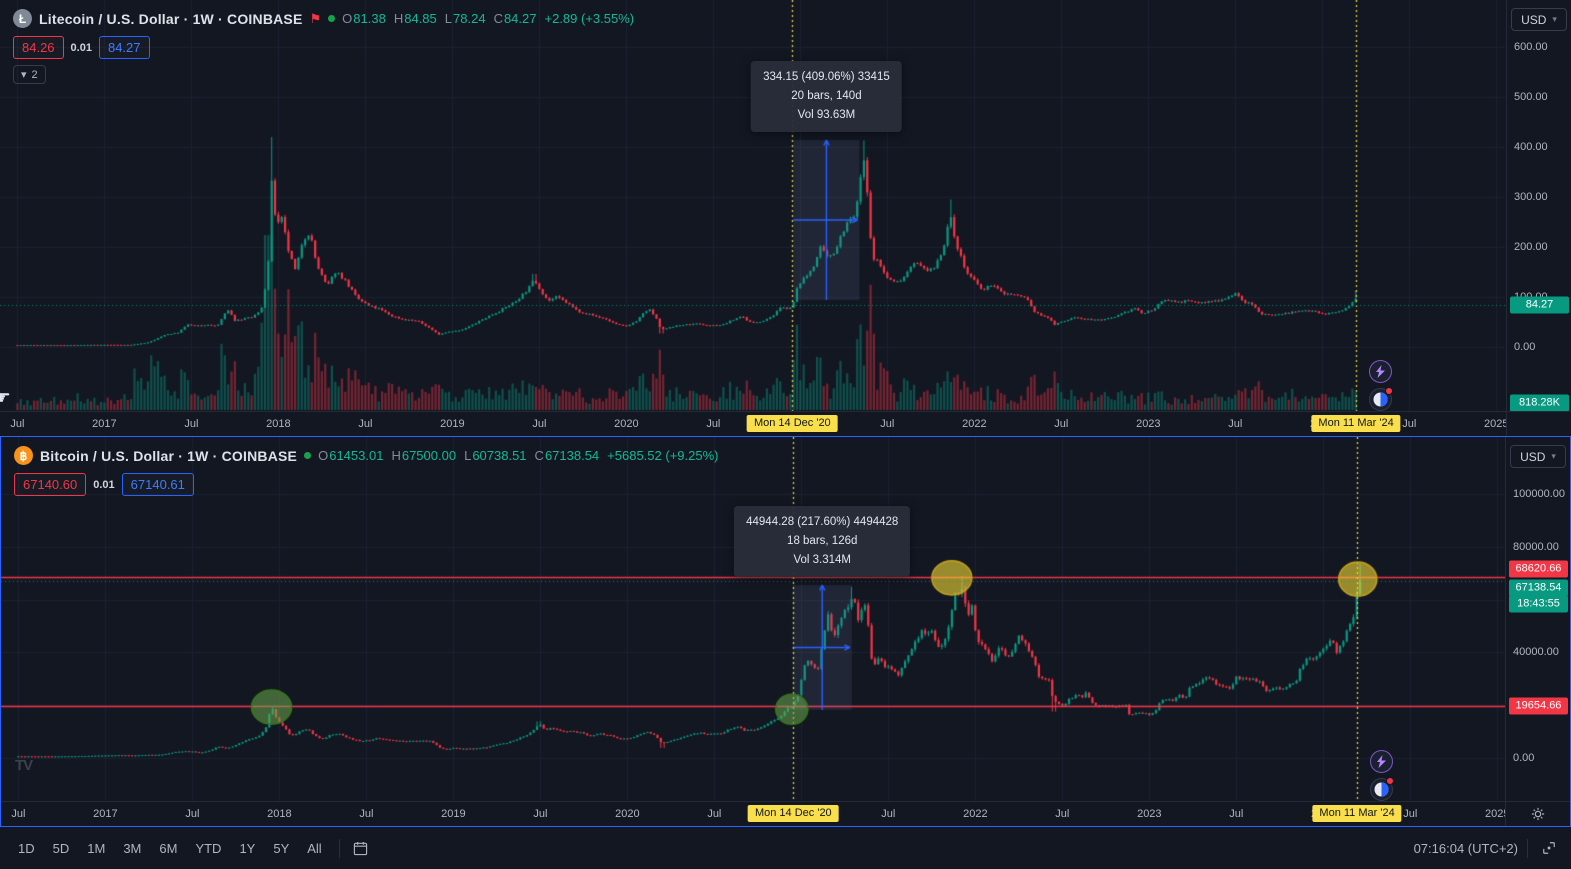 The height and width of the screenshot is (869, 1571). What do you see at coordinates (169, 455) in the screenshot?
I see `symbol-title: Bitcoin / U.S. Dollar · 1W · COINBASE` at bounding box center [169, 455].